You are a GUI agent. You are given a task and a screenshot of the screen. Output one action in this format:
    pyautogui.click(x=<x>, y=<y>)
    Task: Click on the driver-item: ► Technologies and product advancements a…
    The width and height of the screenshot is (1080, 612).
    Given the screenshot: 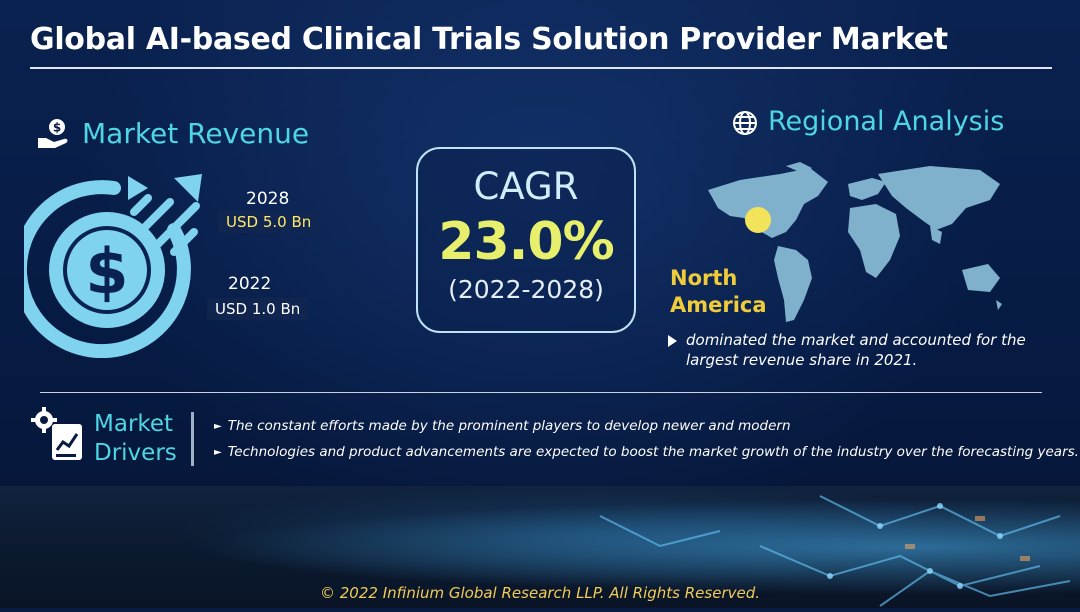 What is the action you would take?
    pyautogui.click(x=646, y=452)
    